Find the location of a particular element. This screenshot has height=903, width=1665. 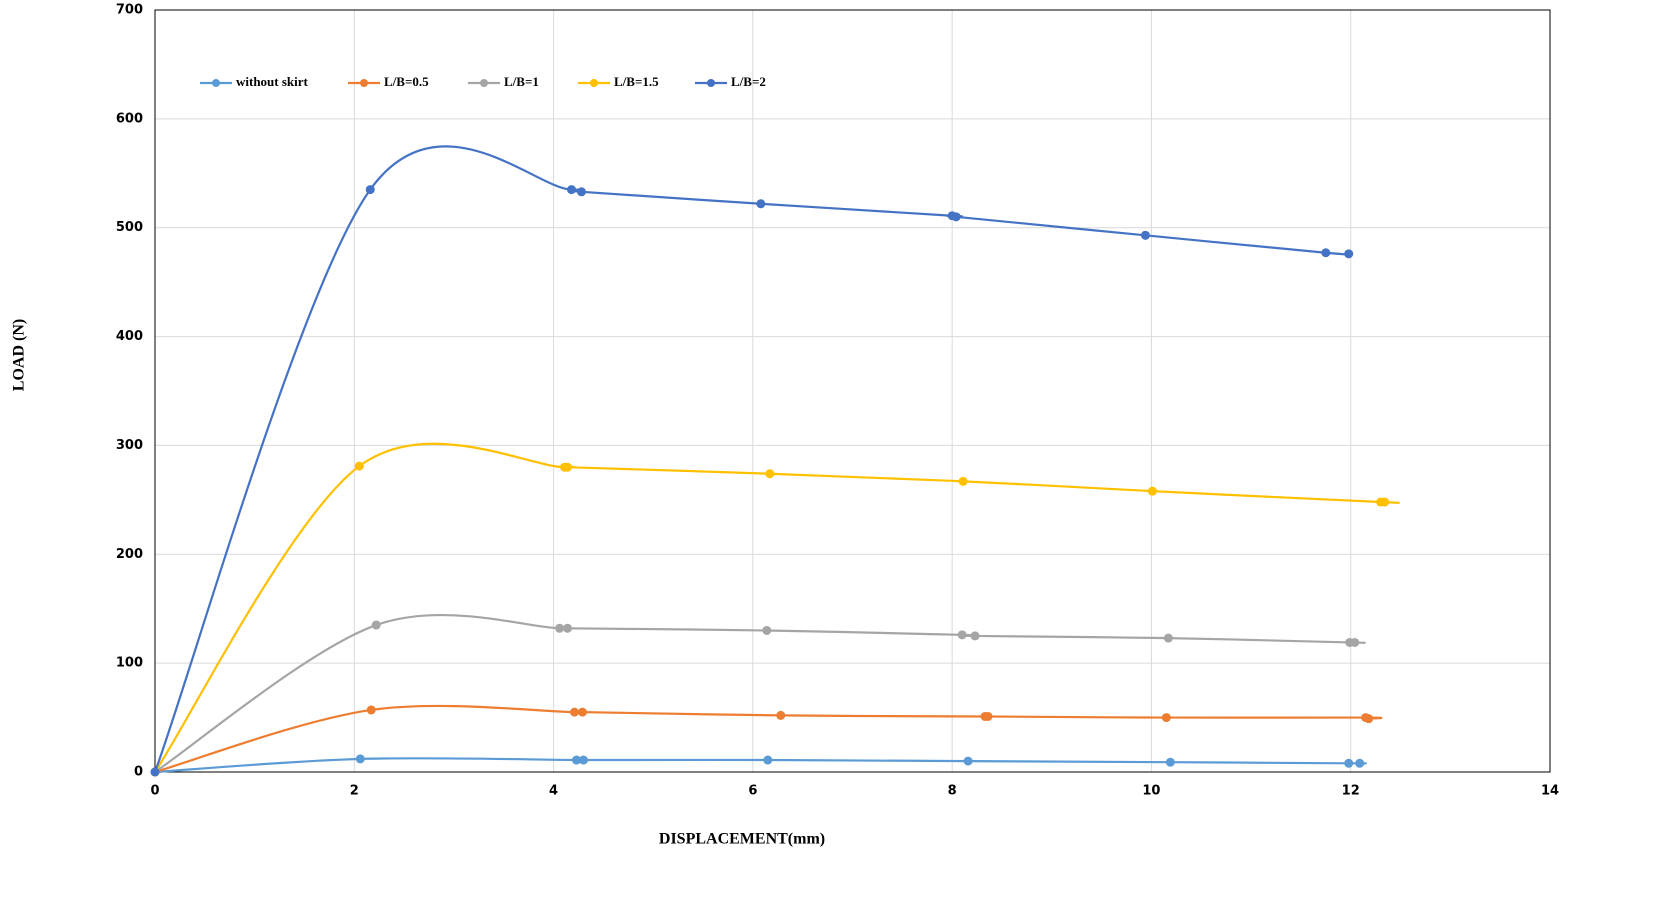

legend-label: L/B=1.5 is located at coordinates (636, 81).